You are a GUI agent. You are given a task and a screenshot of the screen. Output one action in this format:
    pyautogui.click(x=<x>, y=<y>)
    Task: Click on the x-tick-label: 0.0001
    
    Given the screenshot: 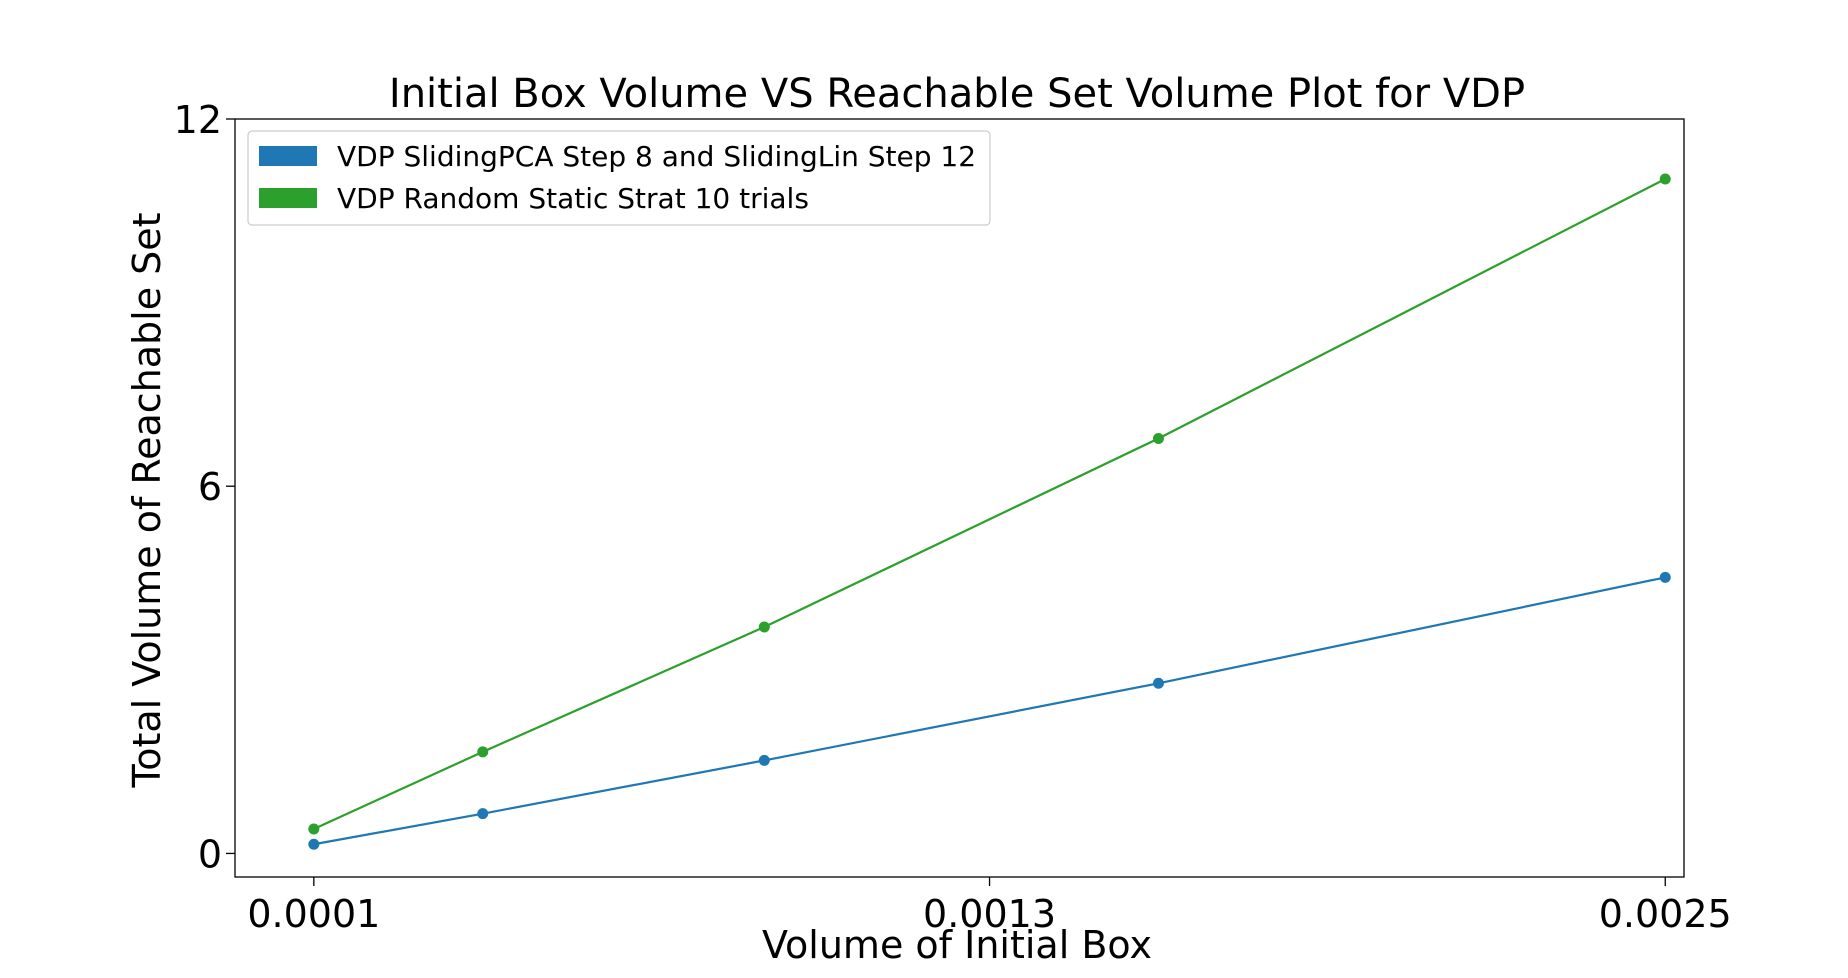 What is the action you would take?
    pyautogui.click(x=313, y=914)
    